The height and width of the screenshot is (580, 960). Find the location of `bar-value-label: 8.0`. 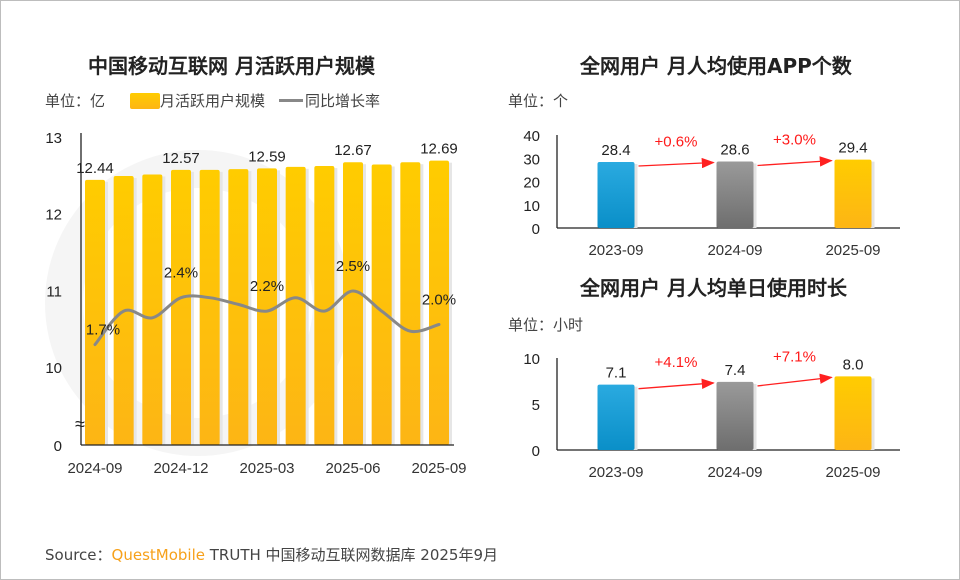

bar-value-label: 8.0 is located at coordinates (853, 364).